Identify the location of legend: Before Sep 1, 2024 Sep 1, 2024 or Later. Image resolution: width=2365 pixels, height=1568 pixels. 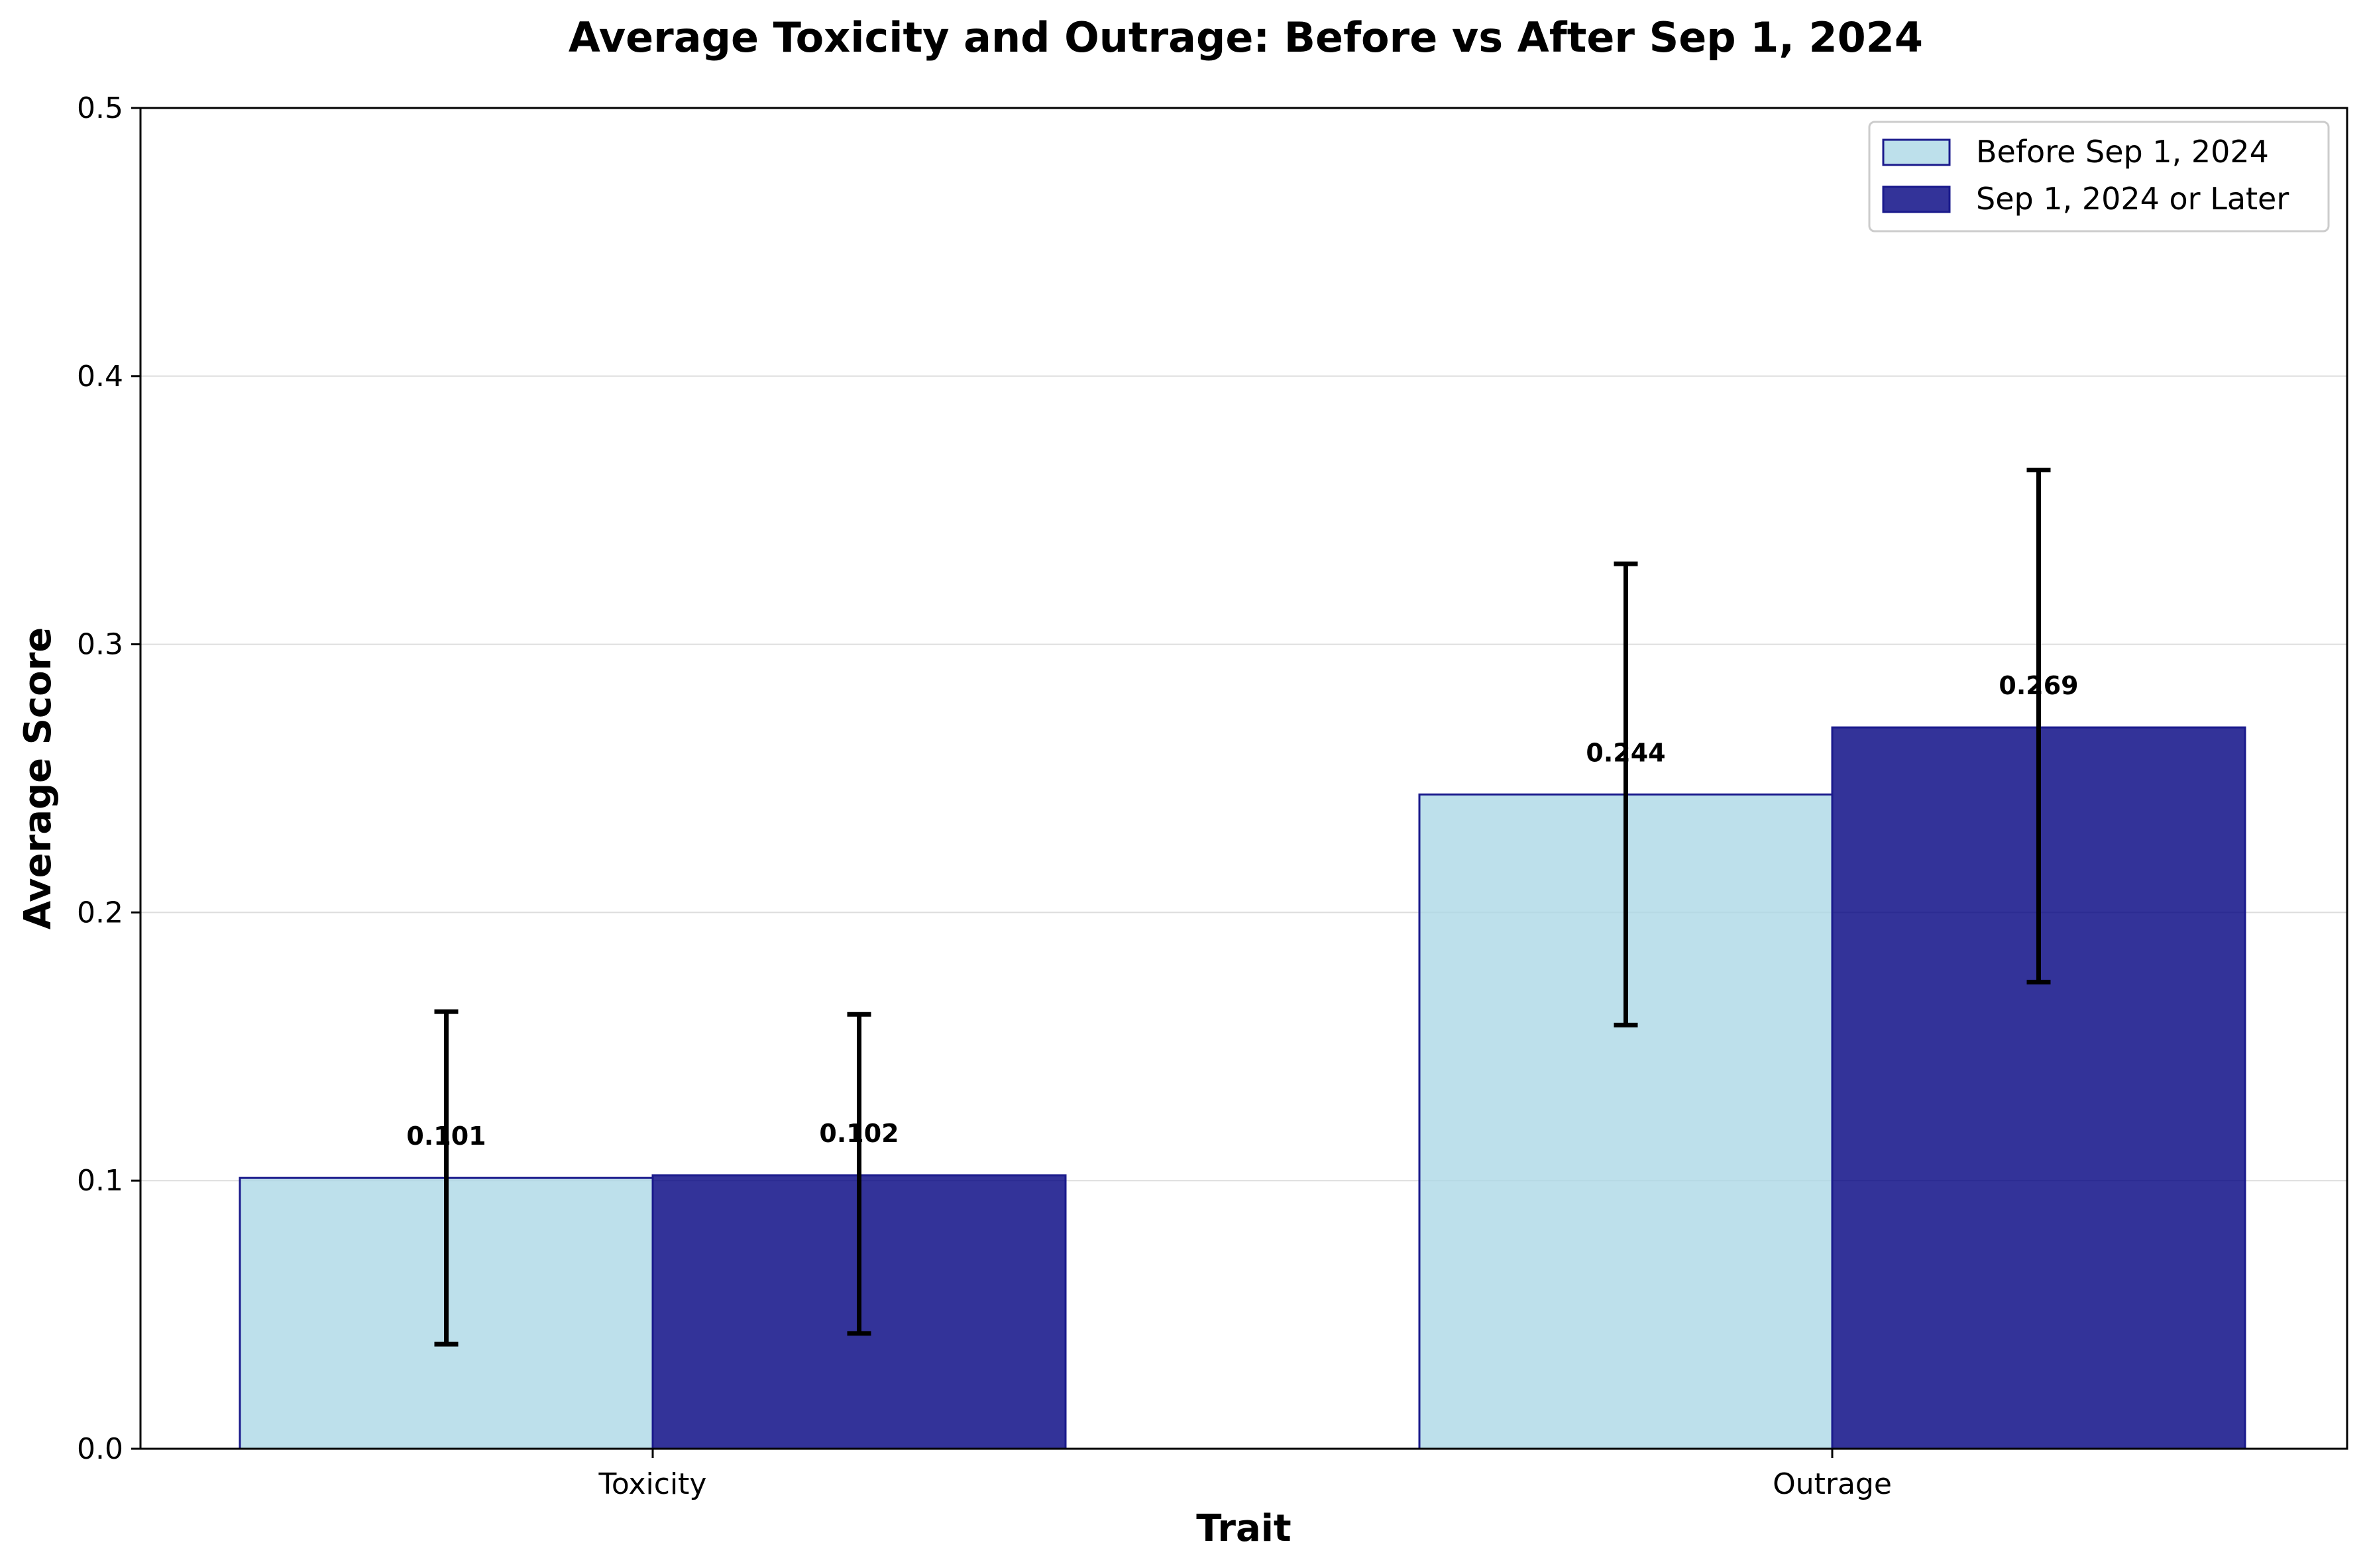
(2099, 177).